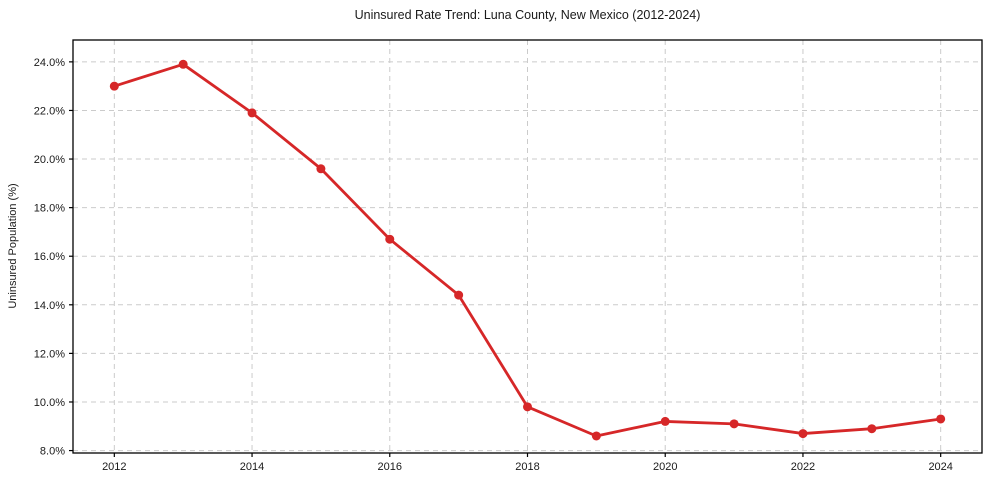 Image resolution: width=989 pixels, height=490 pixels. What do you see at coordinates (459, 295) in the screenshot?
I see `data-point-2017` at bounding box center [459, 295].